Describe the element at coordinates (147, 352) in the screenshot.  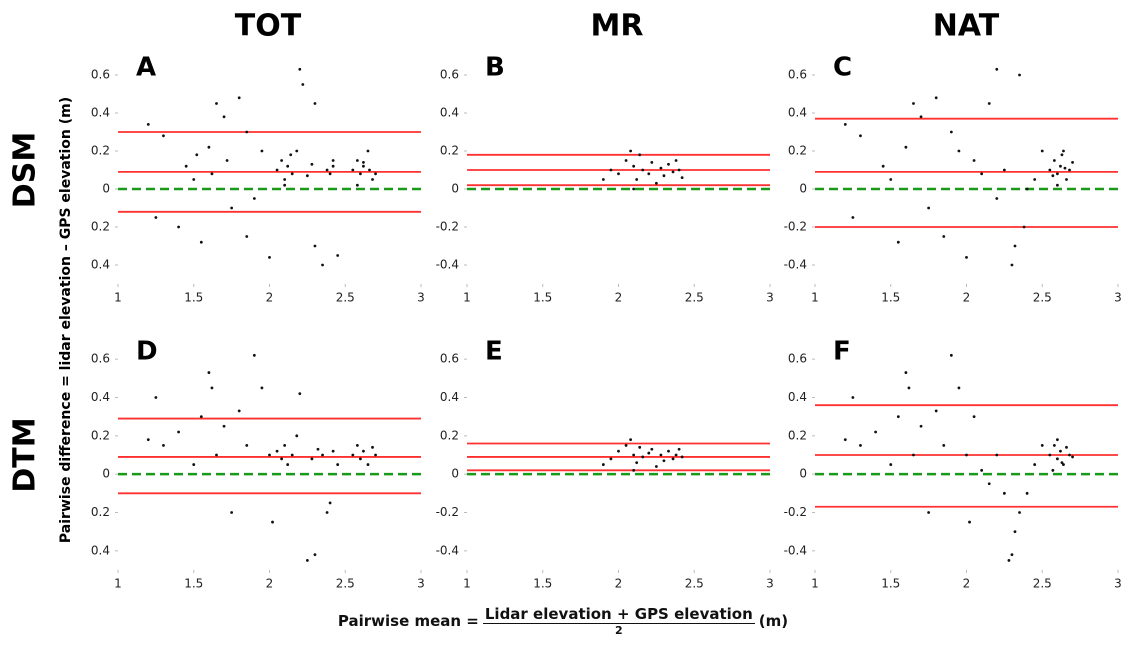
I see `panel-label: D` at that location.